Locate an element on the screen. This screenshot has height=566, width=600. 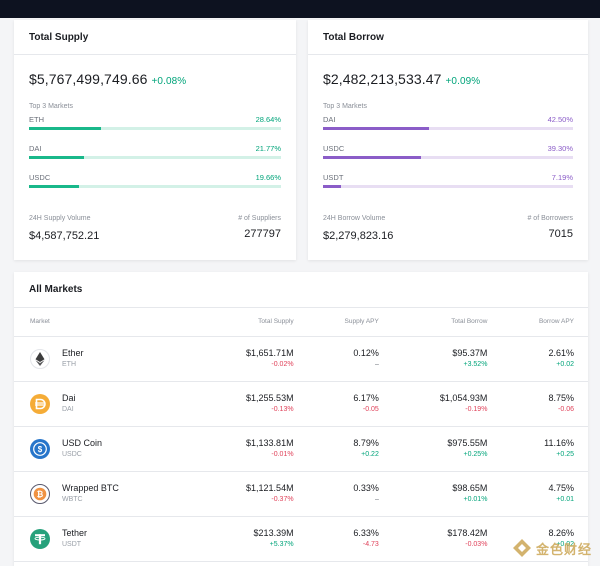
market-percent: 28.64% is located at coordinates (268, 119).